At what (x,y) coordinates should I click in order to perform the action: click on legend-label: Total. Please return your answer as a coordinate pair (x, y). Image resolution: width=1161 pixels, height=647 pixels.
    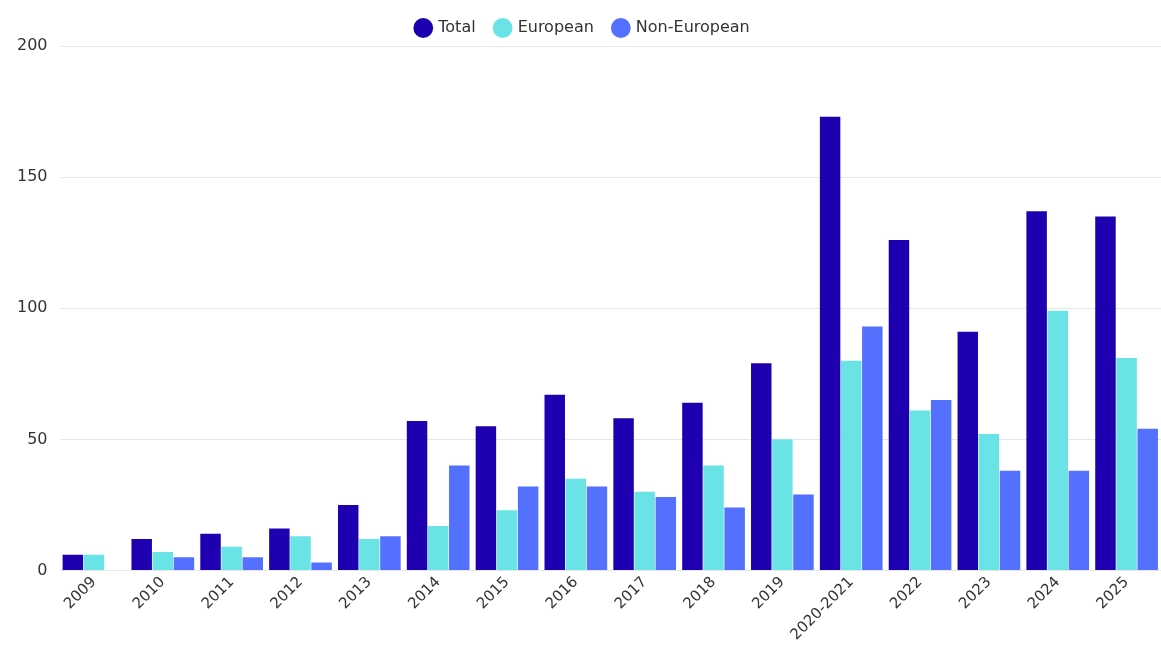
    Looking at the image, I should click on (456, 27).